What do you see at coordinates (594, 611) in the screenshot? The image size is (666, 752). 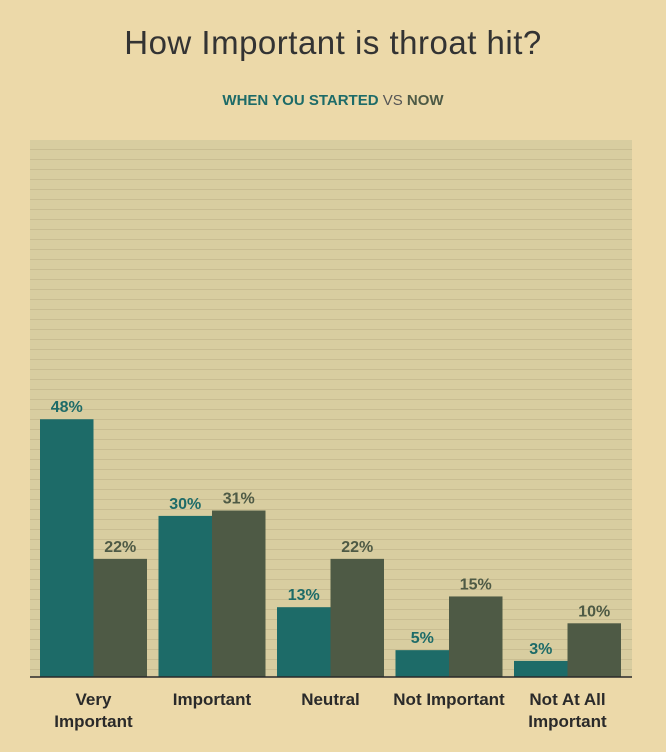 I see `value-label: 10%` at bounding box center [594, 611].